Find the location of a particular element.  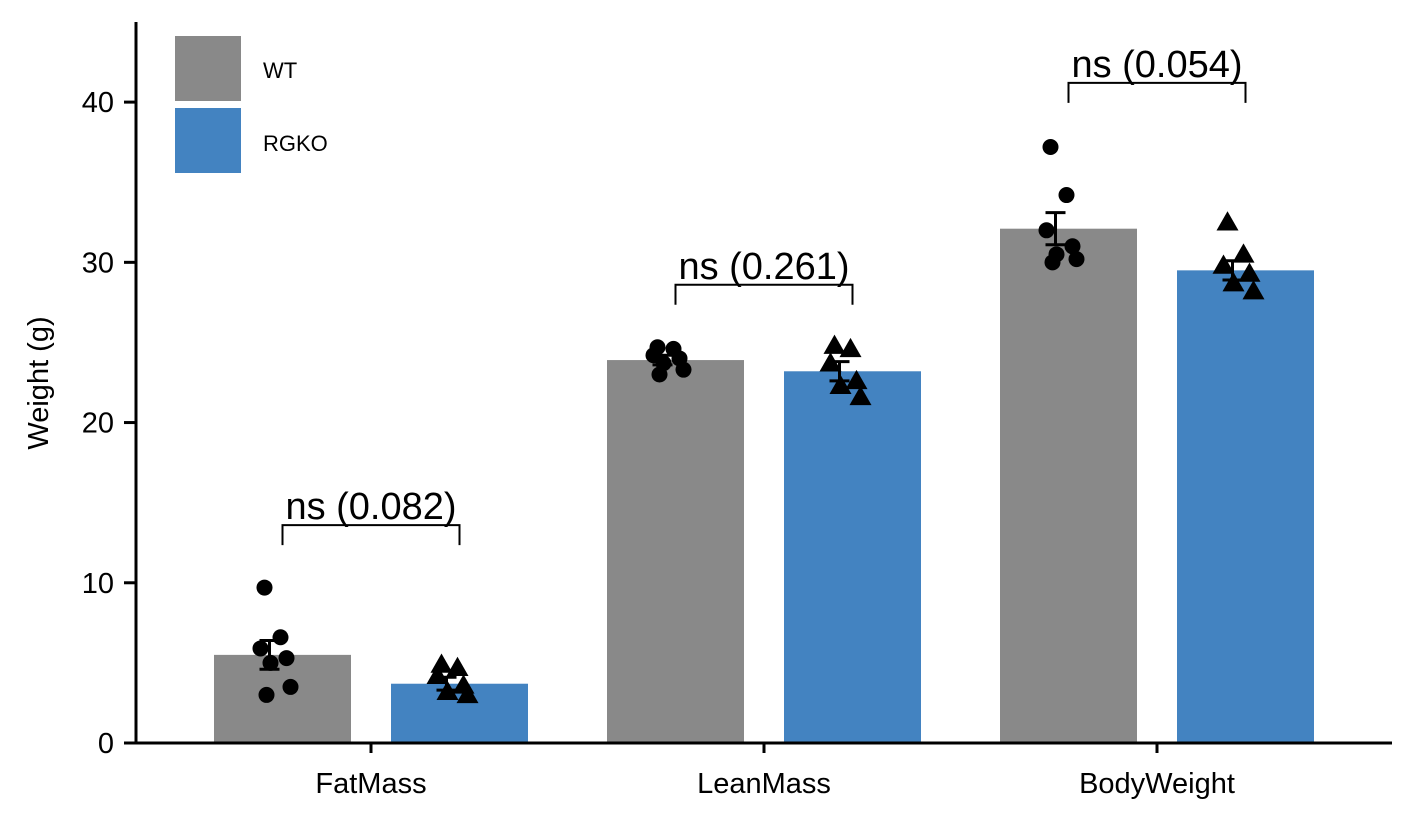

bar-wt-bodyweight is located at coordinates (1068, 486).